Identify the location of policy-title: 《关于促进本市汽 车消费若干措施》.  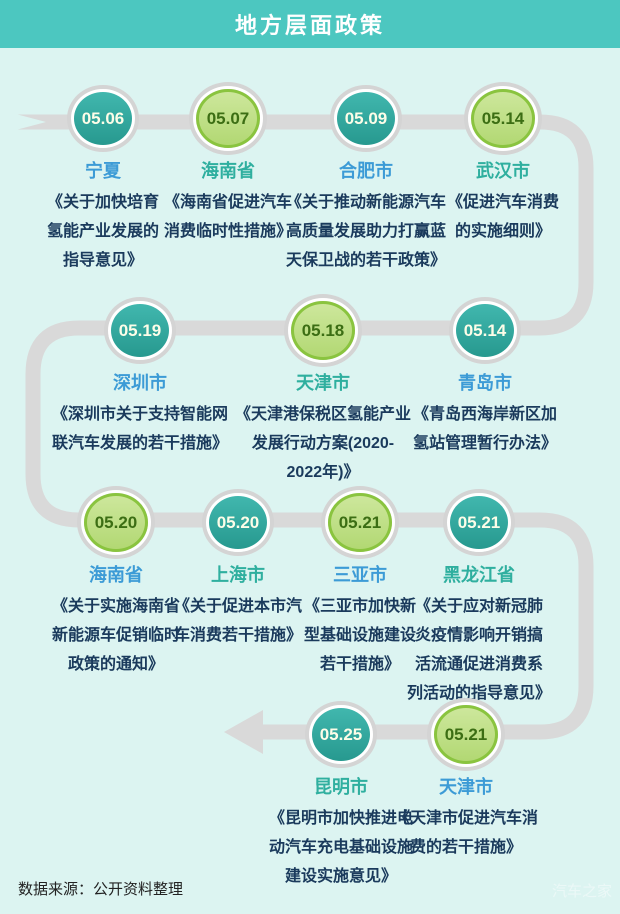
(237, 621).